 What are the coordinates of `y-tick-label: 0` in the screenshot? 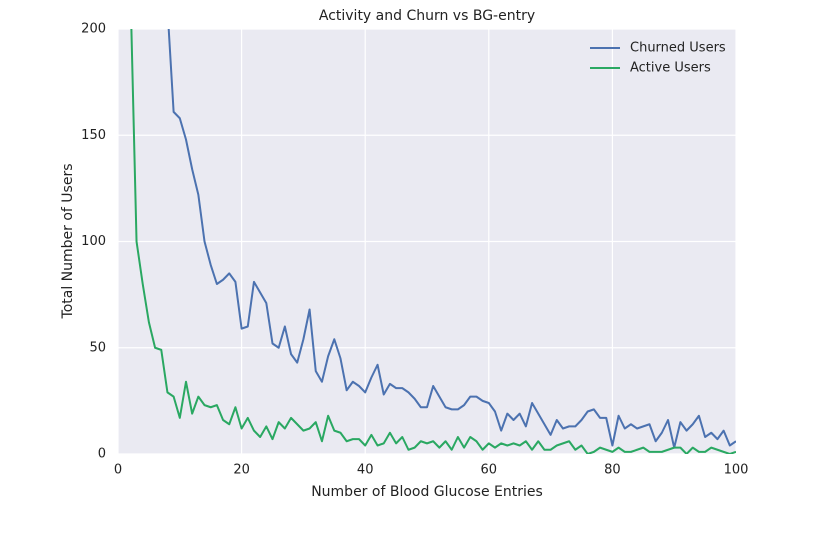 It's located at (102, 454).